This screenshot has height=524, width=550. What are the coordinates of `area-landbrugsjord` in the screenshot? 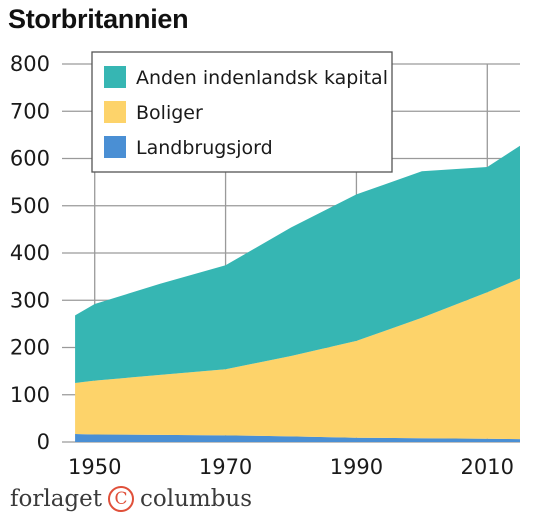 It's located at (297, 437).